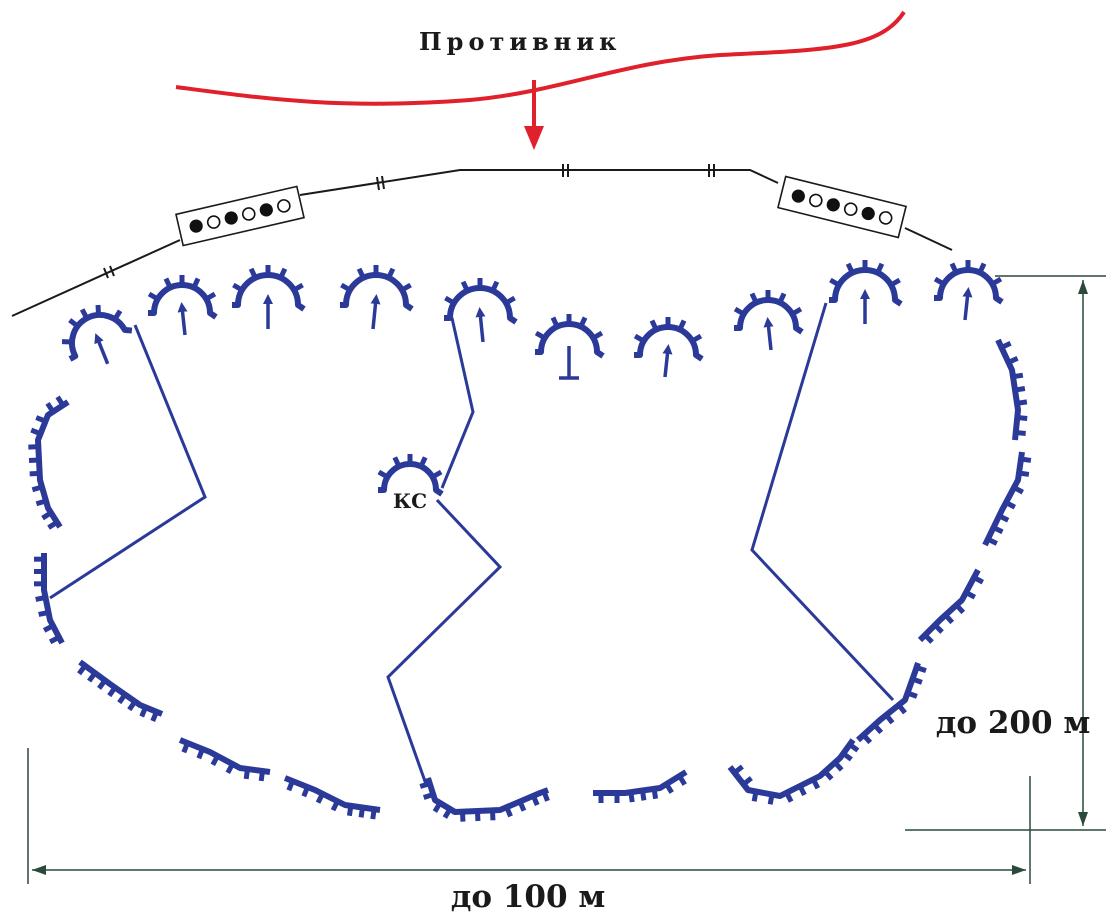 The width and height of the screenshot is (1106, 915). What do you see at coordinates (528, 897) in the screenshot?
I see `width-label: до 100 м` at bounding box center [528, 897].